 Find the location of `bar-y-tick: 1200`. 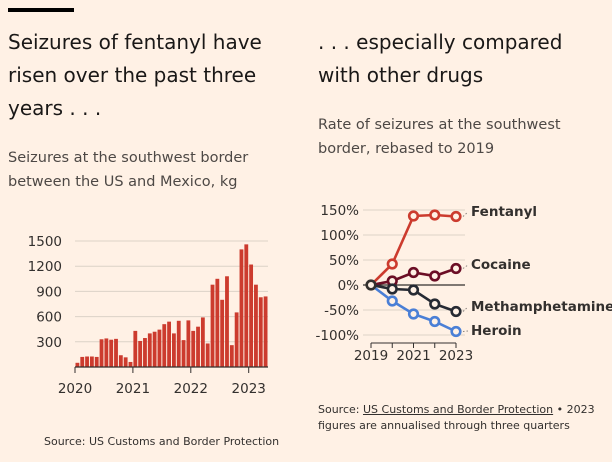

bar-y-tick: 1200 is located at coordinates (45, 267).